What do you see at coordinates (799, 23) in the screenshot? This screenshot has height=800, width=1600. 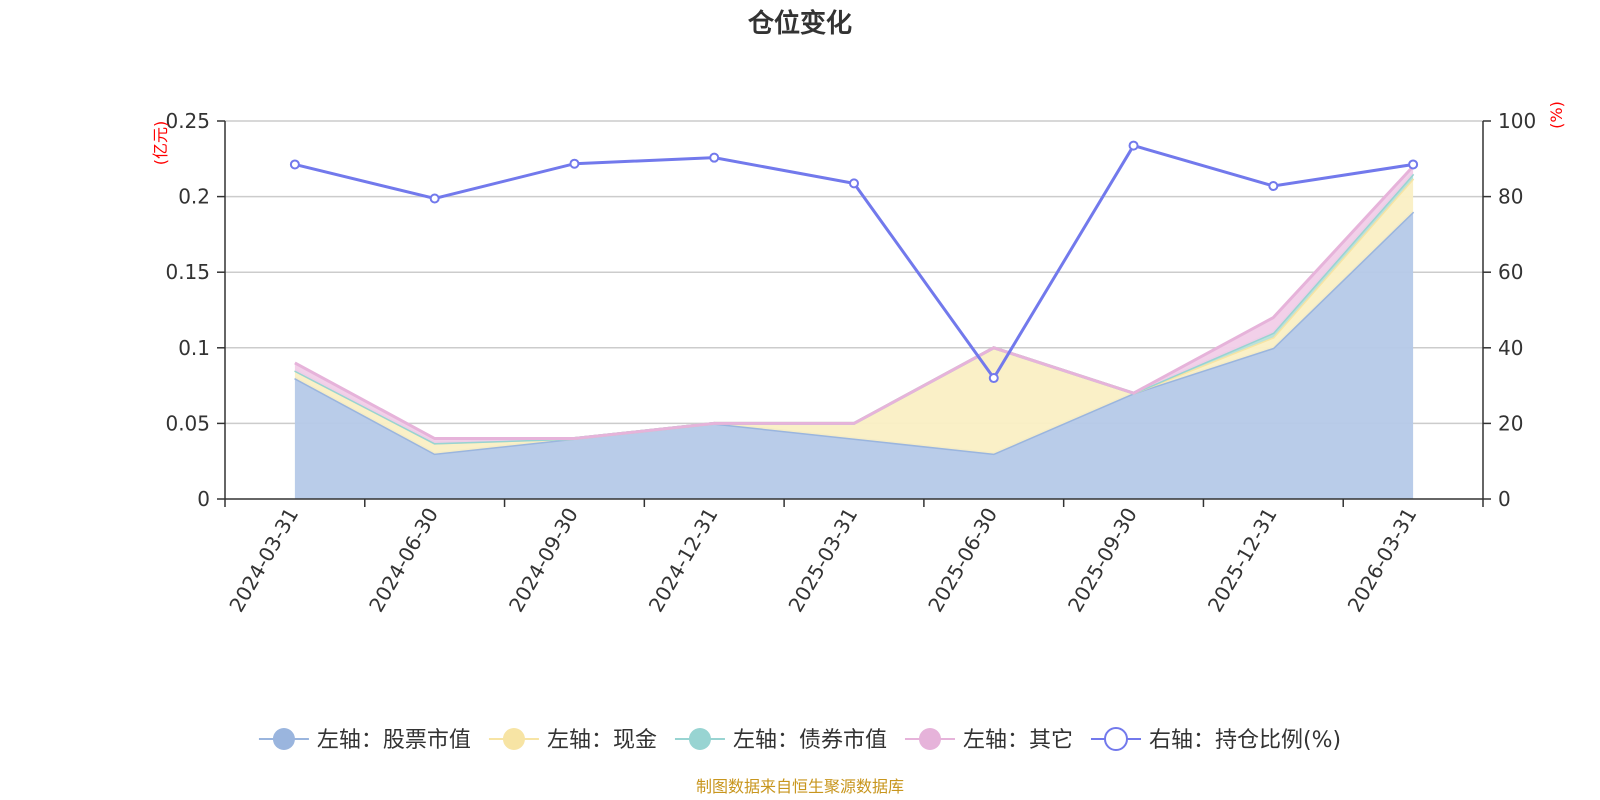 I see `chart-title: 仓位变化` at bounding box center [799, 23].